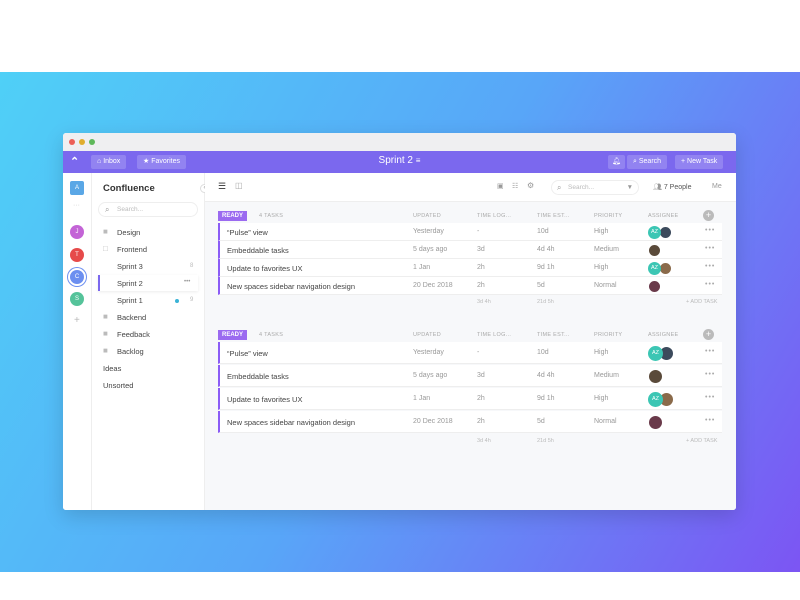 The image size is (800, 600). I want to click on sidebar-item: ■ Backlog, so click(123, 351).